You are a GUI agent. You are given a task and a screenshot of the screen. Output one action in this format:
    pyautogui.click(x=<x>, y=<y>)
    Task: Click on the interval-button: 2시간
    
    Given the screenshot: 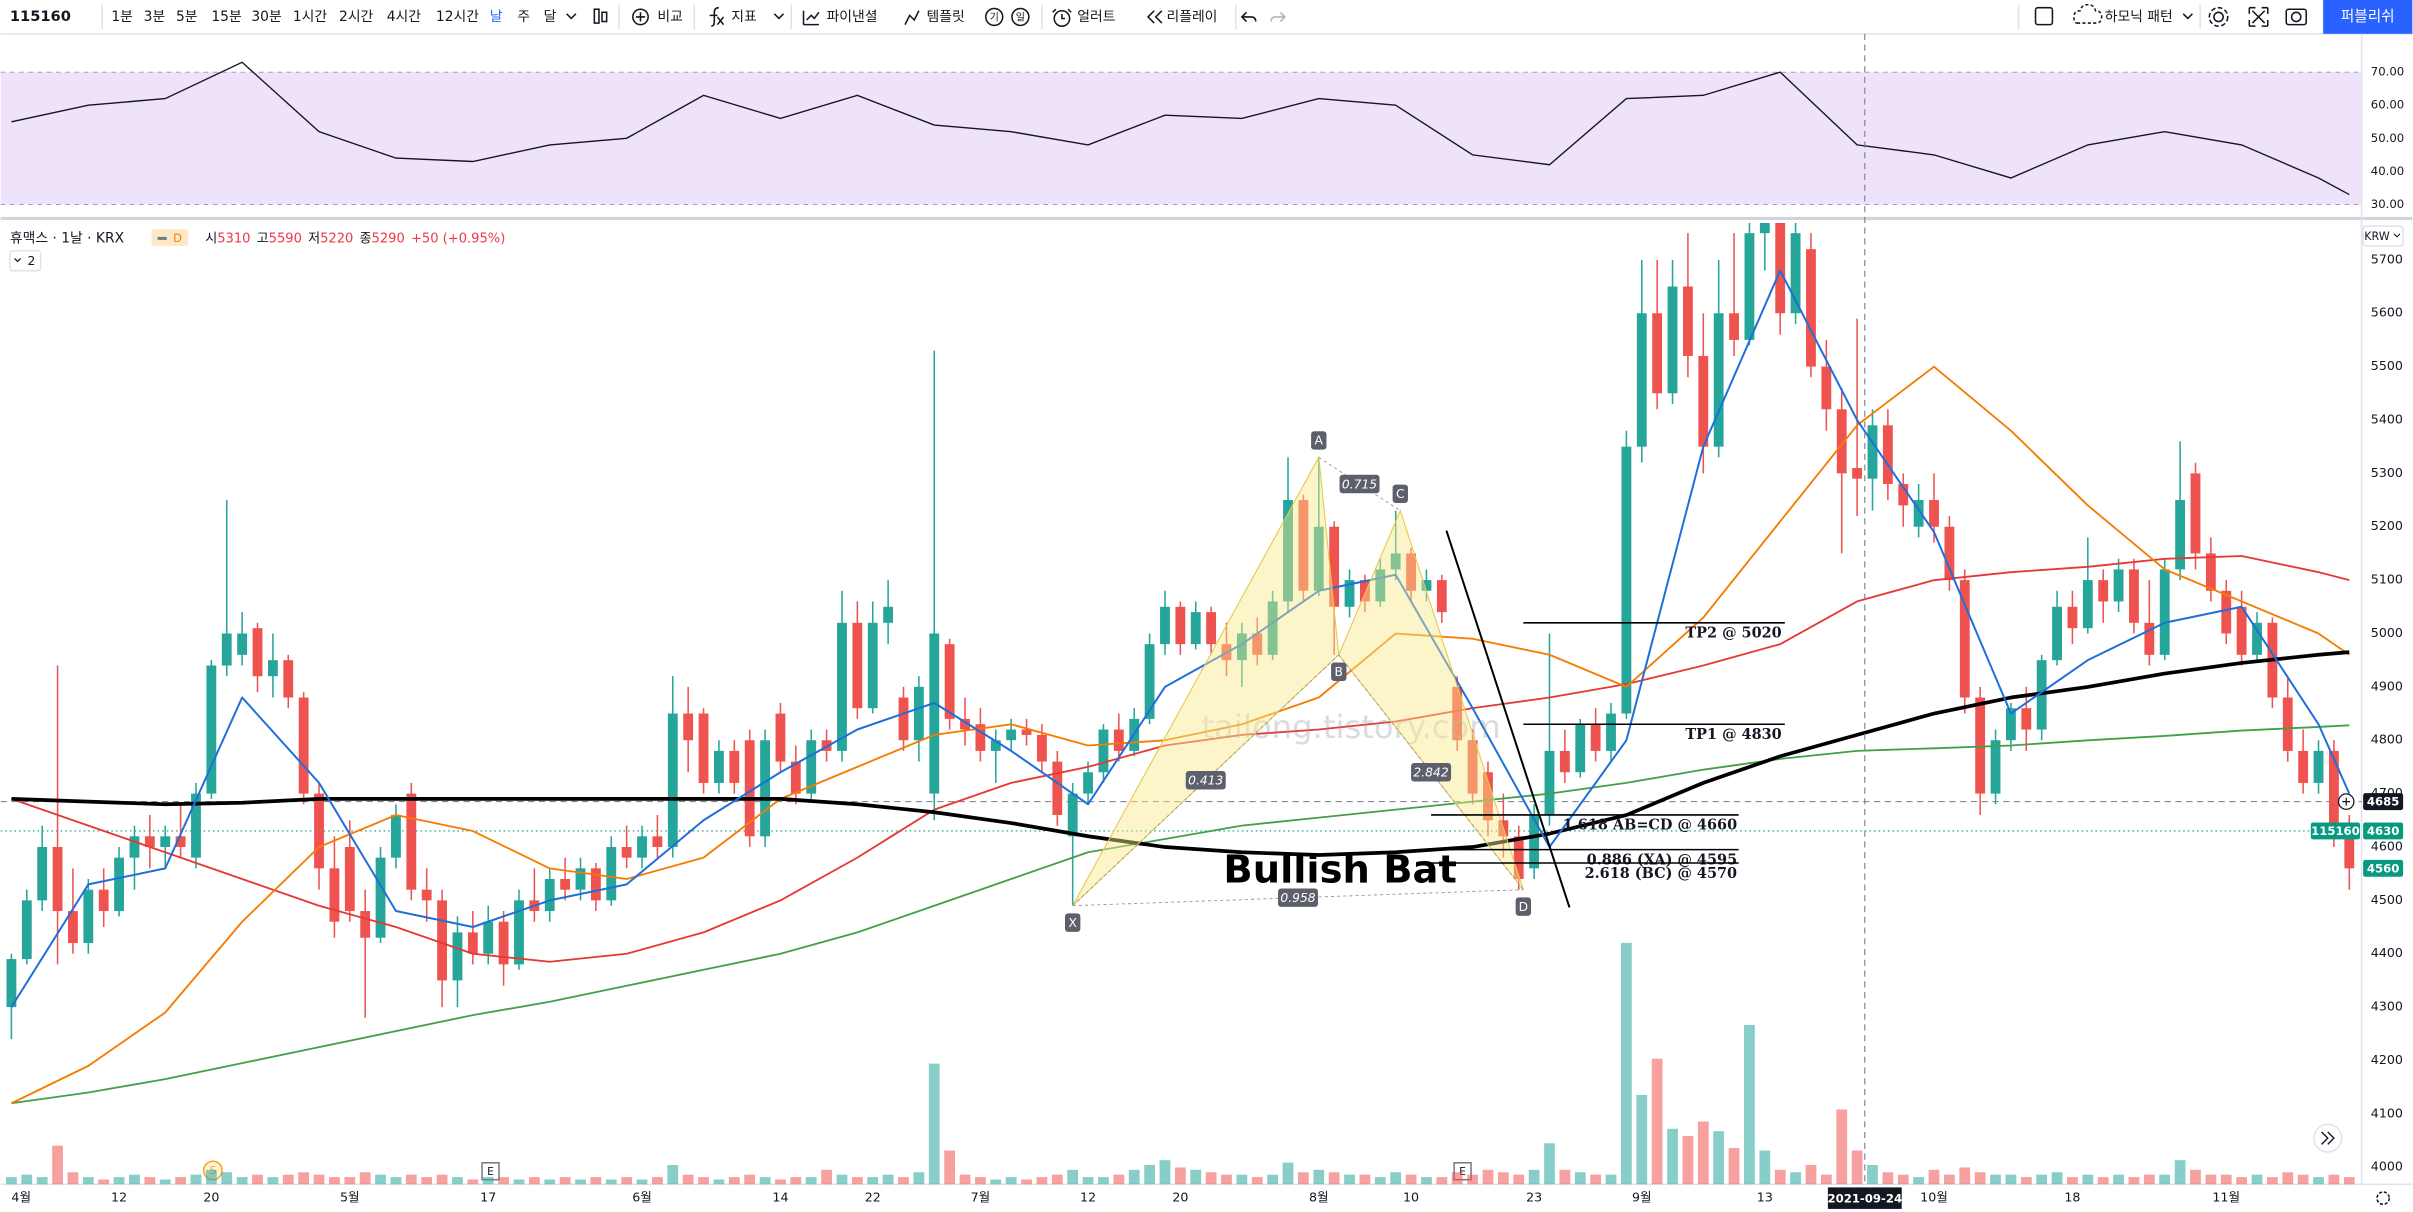 What is the action you would take?
    pyautogui.click(x=356, y=17)
    